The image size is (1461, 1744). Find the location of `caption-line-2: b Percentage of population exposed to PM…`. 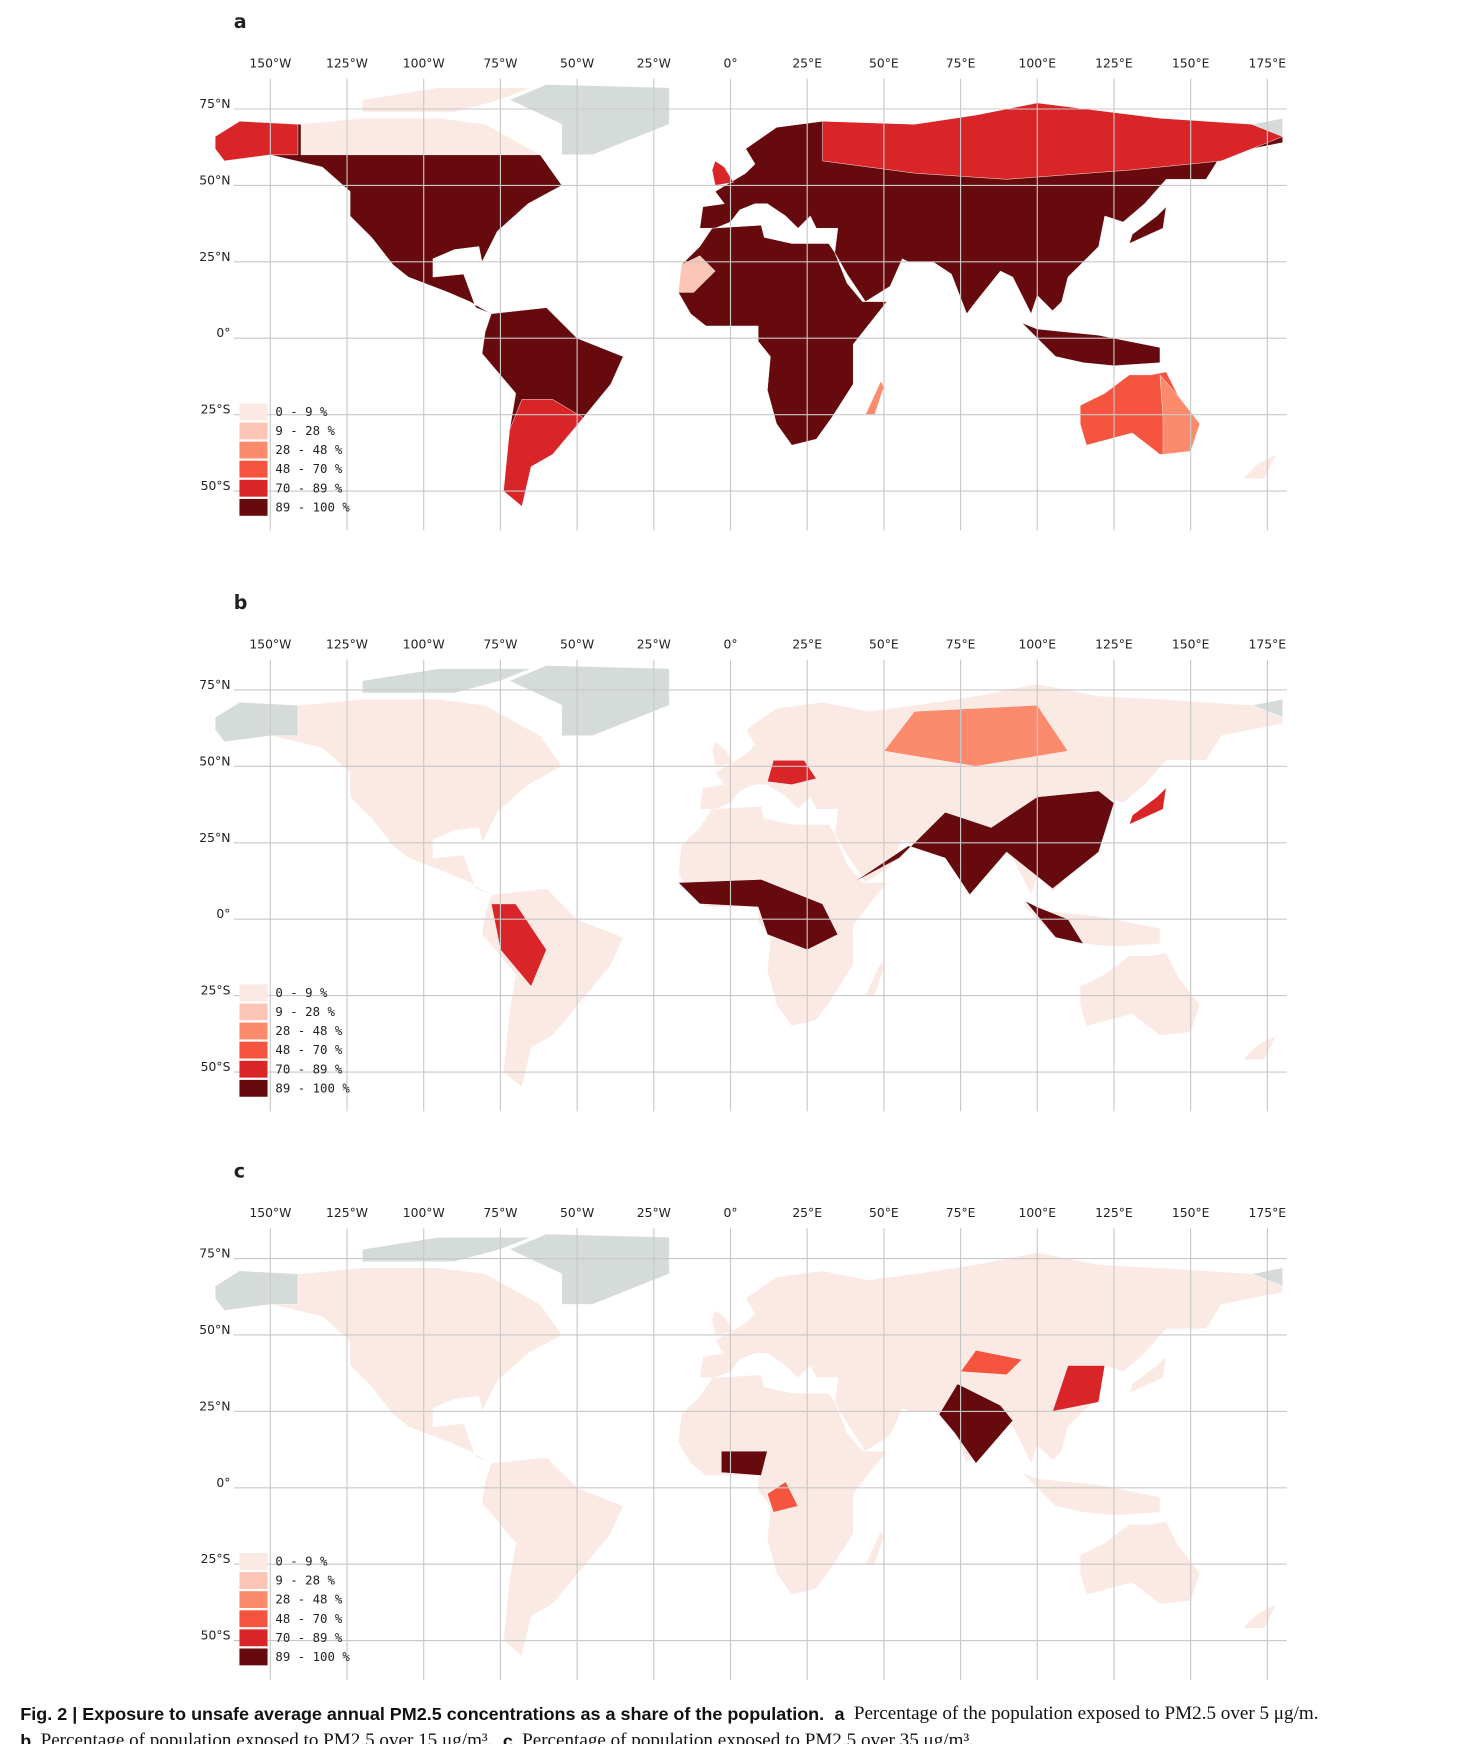

caption-line-2: b Percentage of population exposed to PM… is located at coordinates (497, 1737).